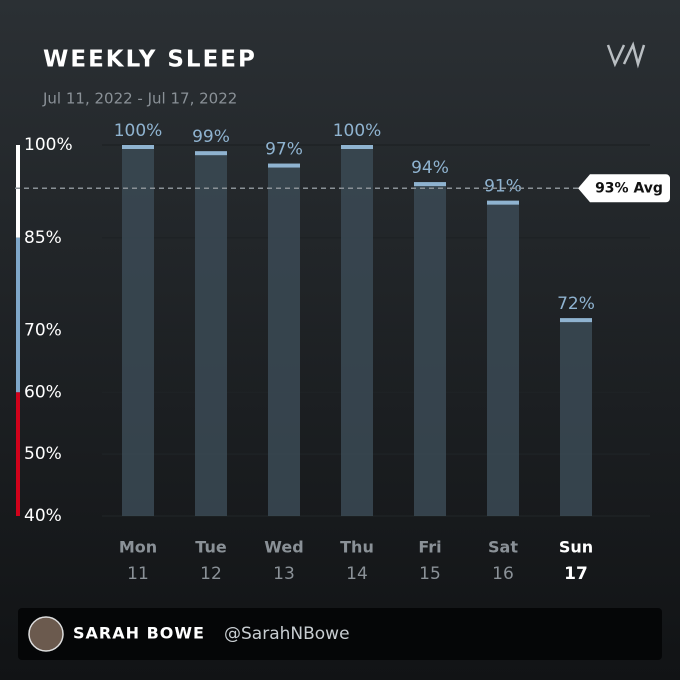 The width and height of the screenshot is (680, 684). What do you see at coordinates (357, 574) in the screenshot?
I see `x-date-label: 14` at bounding box center [357, 574].